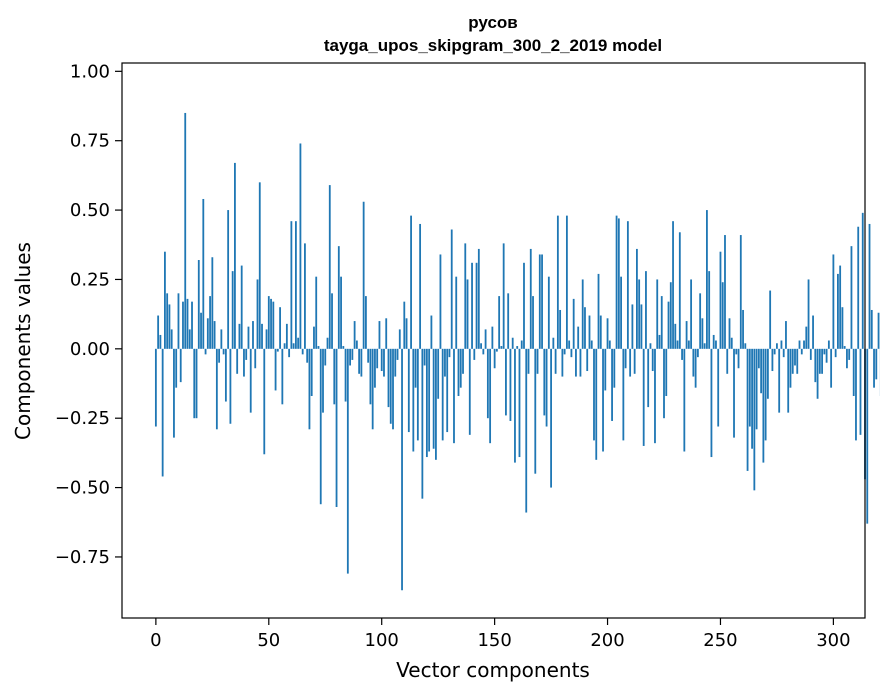 Image resolution: width=880 pixels, height=696 pixels. Describe the element at coordinates (382, 640) in the screenshot. I see `x-tick-label: 100` at that location.